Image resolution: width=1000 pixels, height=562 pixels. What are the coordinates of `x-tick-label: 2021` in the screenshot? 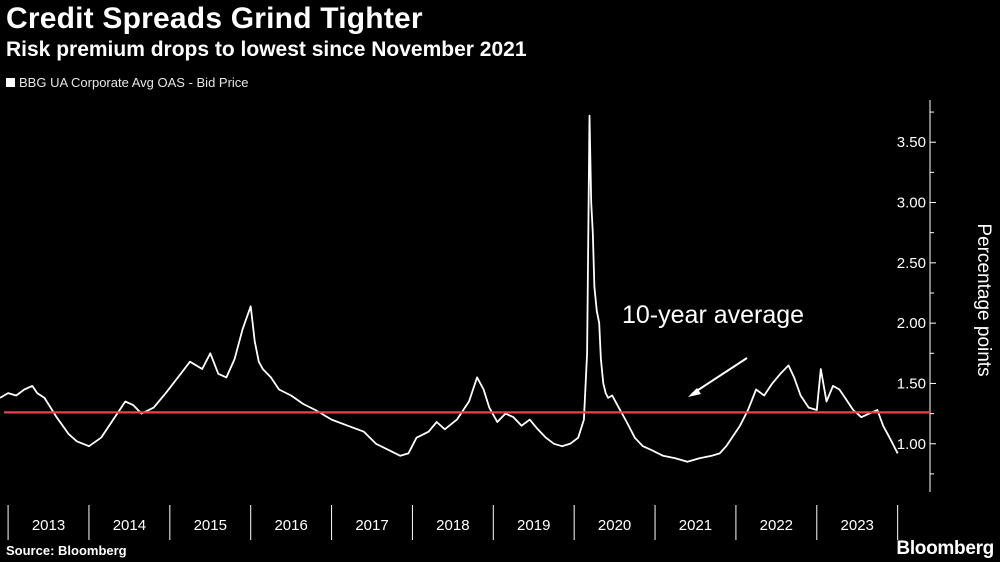 It's located at (695, 525).